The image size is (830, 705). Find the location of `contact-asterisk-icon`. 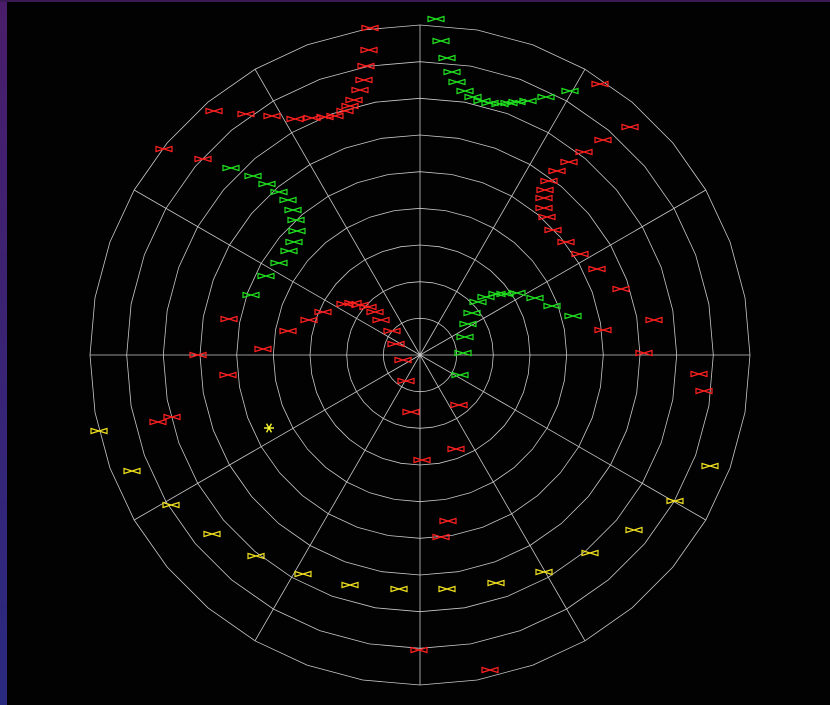

contact-asterisk-icon is located at coordinates (269, 428).